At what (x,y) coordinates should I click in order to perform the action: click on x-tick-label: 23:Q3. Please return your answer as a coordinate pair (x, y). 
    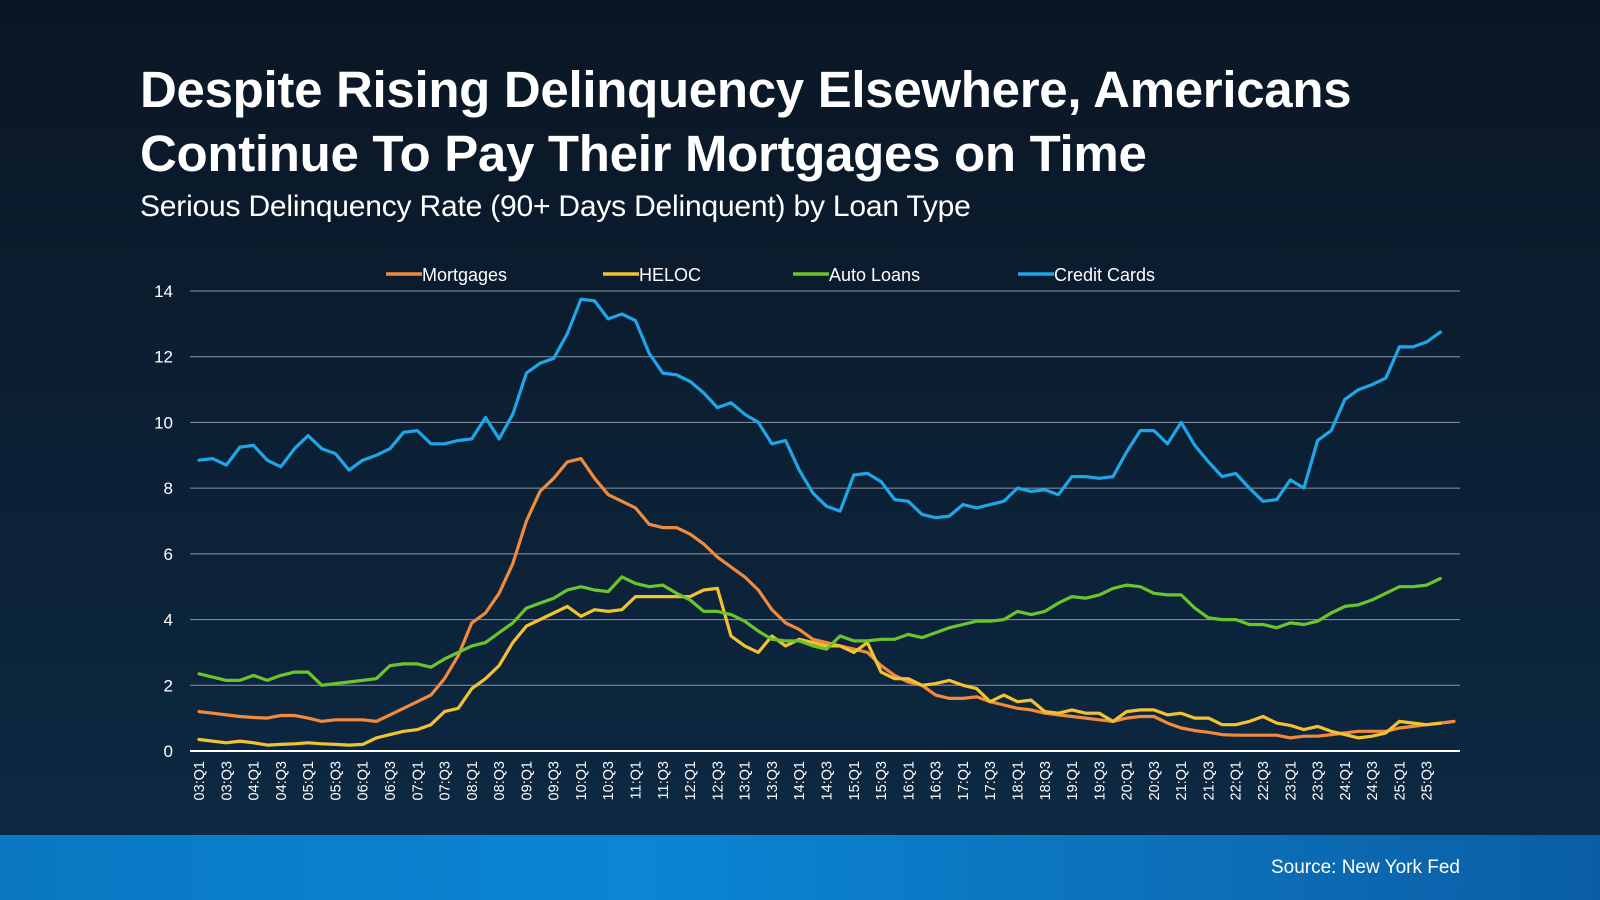
    Looking at the image, I should click on (1319, 781).